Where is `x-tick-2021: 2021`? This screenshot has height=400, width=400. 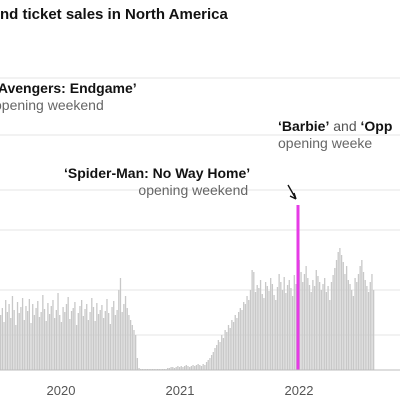
x-tick-2021: 2021 is located at coordinates (180, 390).